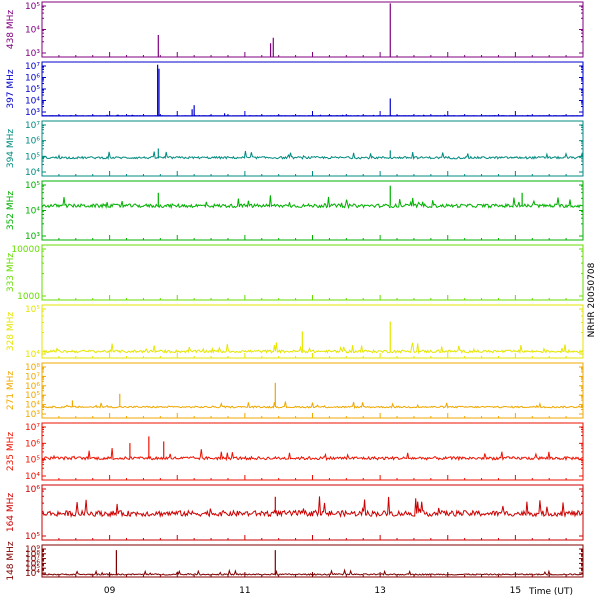 The height and width of the screenshot is (600, 600). What do you see at coordinates (515, 591) in the screenshot?
I see `x-tick-label: 15` at bounding box center [515, 591].